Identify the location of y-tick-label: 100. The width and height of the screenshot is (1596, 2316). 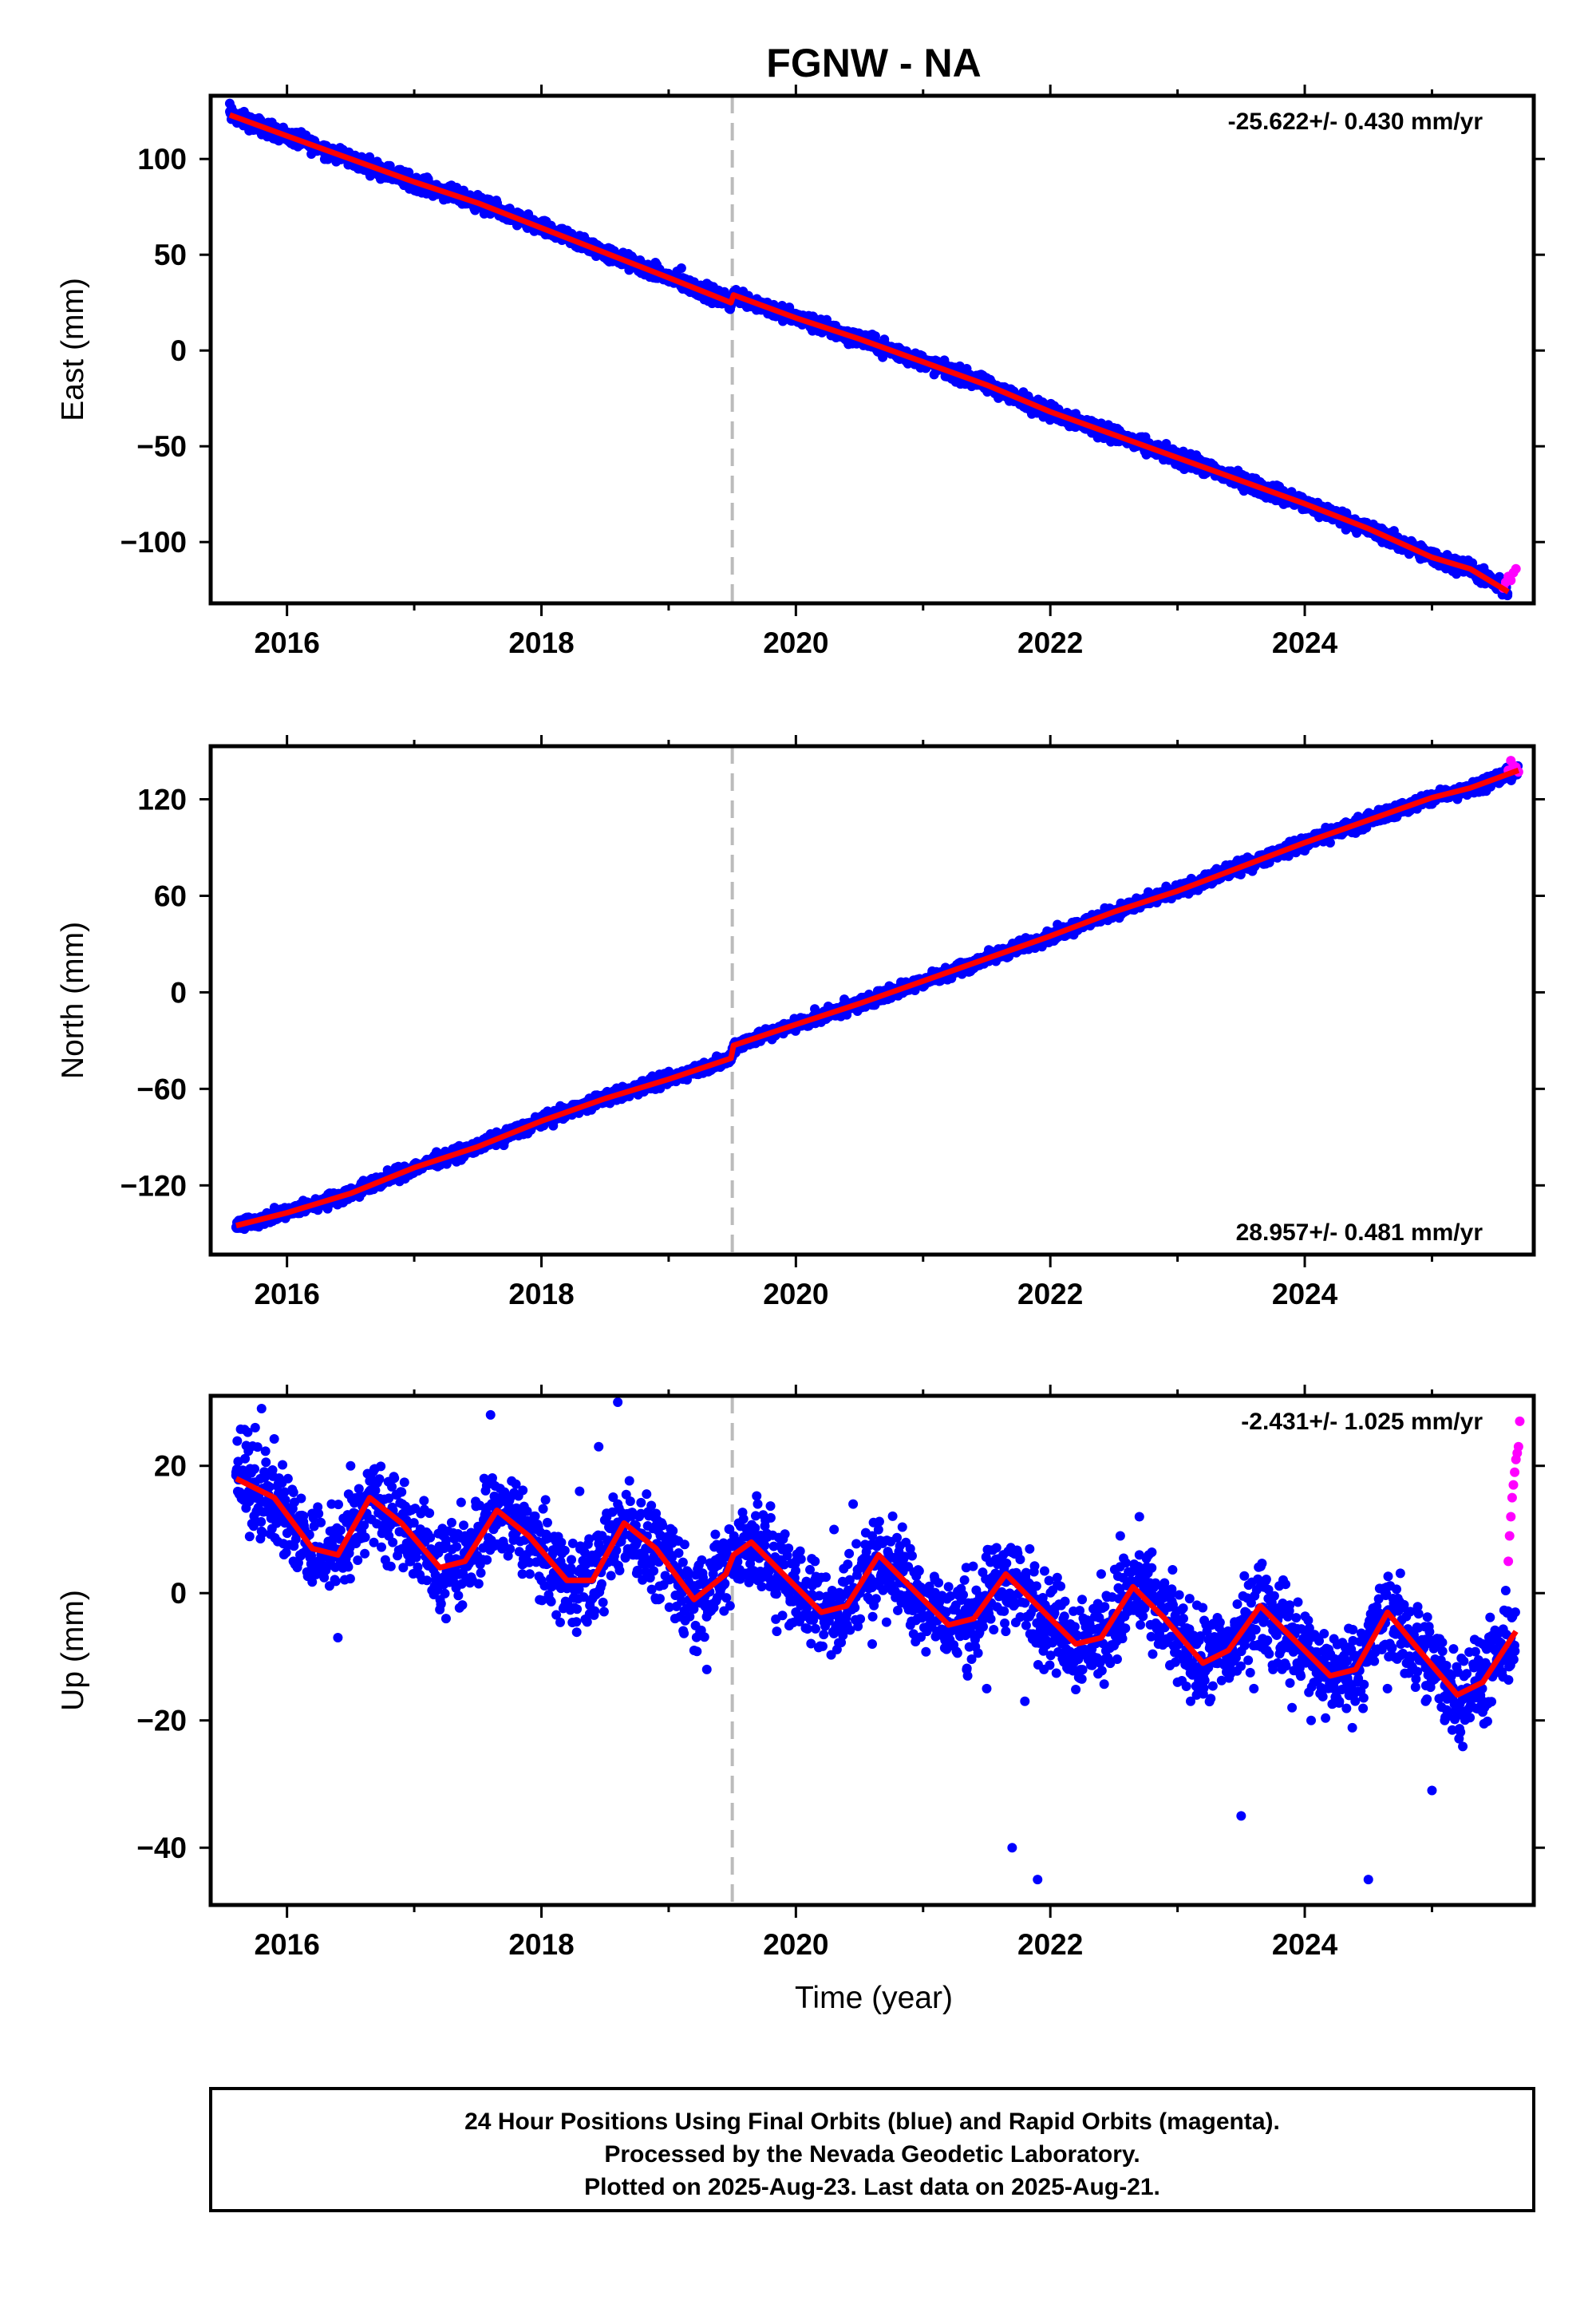
(162, 159).